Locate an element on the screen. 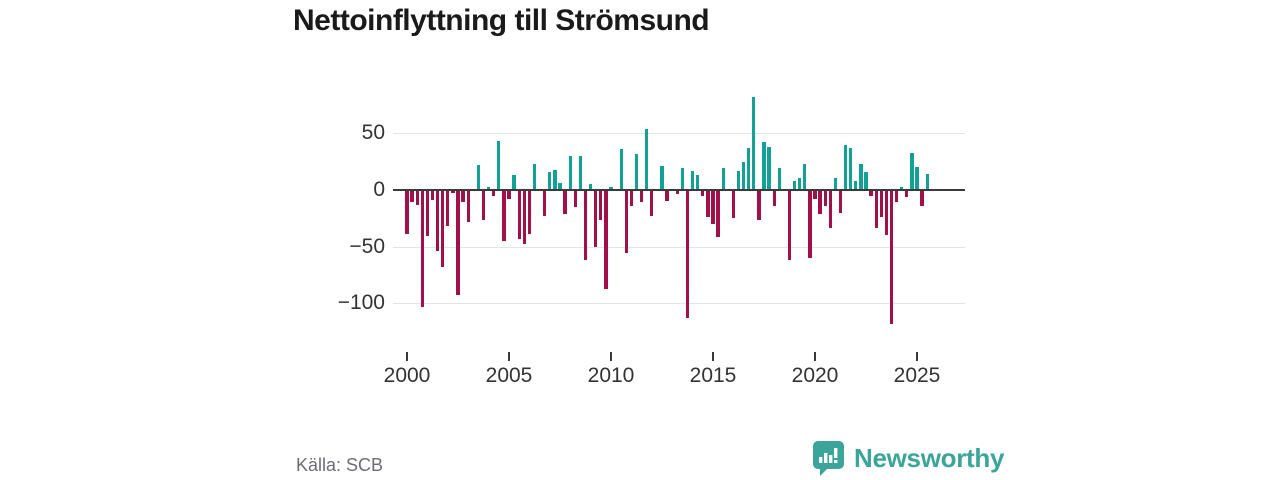  x-axis-tick-label: 2015 is located at coordinates (713, 375).